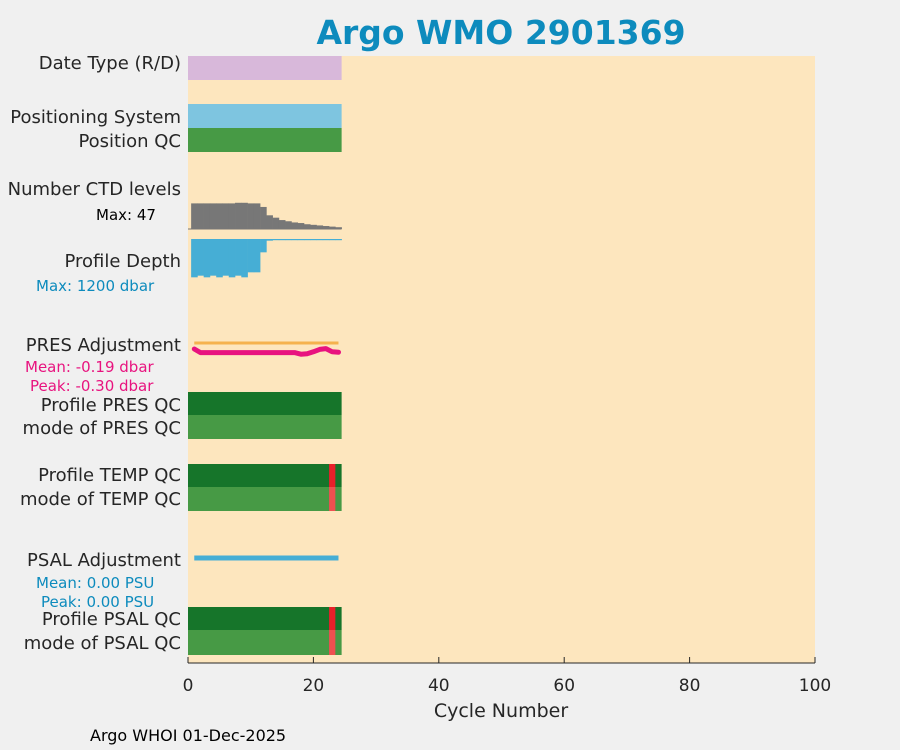 The height and width of the screenshot is (750, 900). What do you see at coordinates (94, 189) in the screenshot?
I see `label-ctd-levels: Number CTD levels` at bounding box center [94, 189].